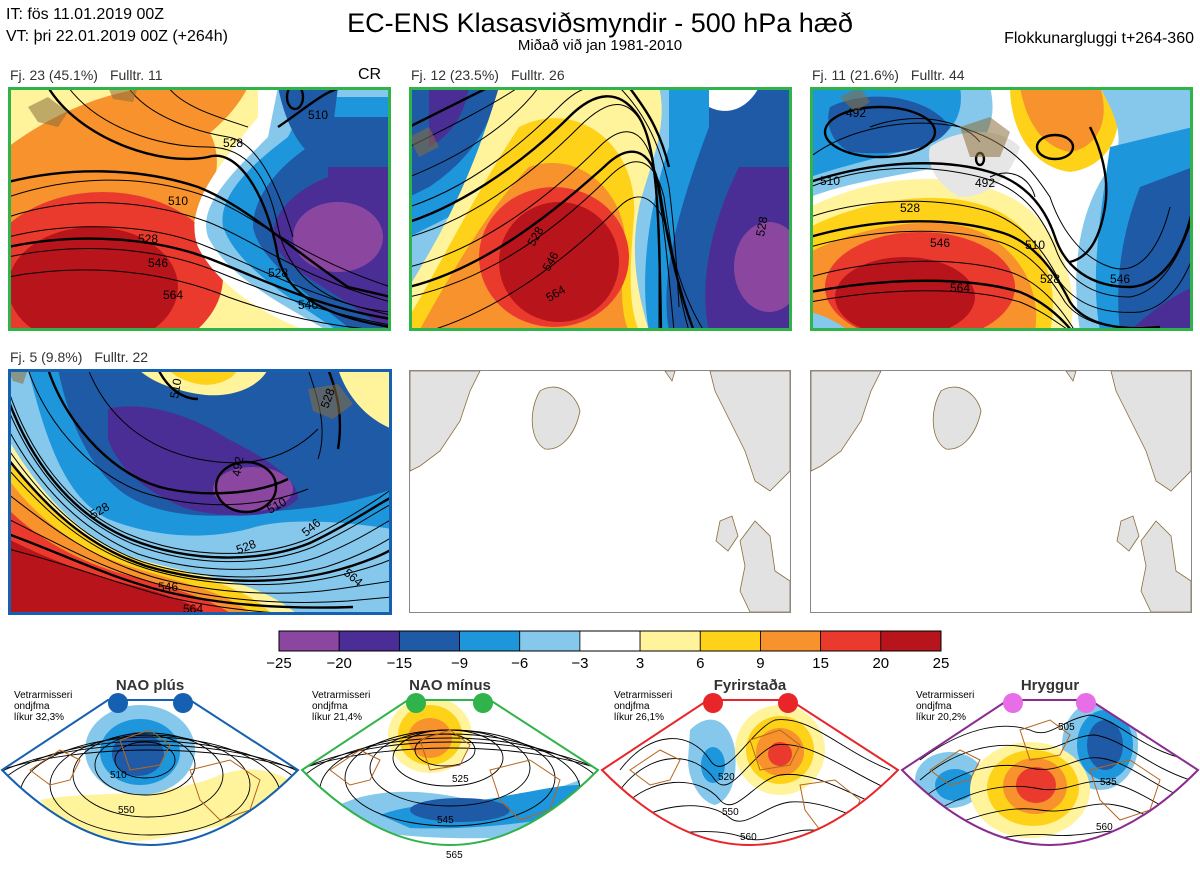 The width and height of the screenshot is (1200, 871). Describe the element at coordinates (136, 75) in the screenshot. I see `representative-member: Fulltr. 11` at that location.